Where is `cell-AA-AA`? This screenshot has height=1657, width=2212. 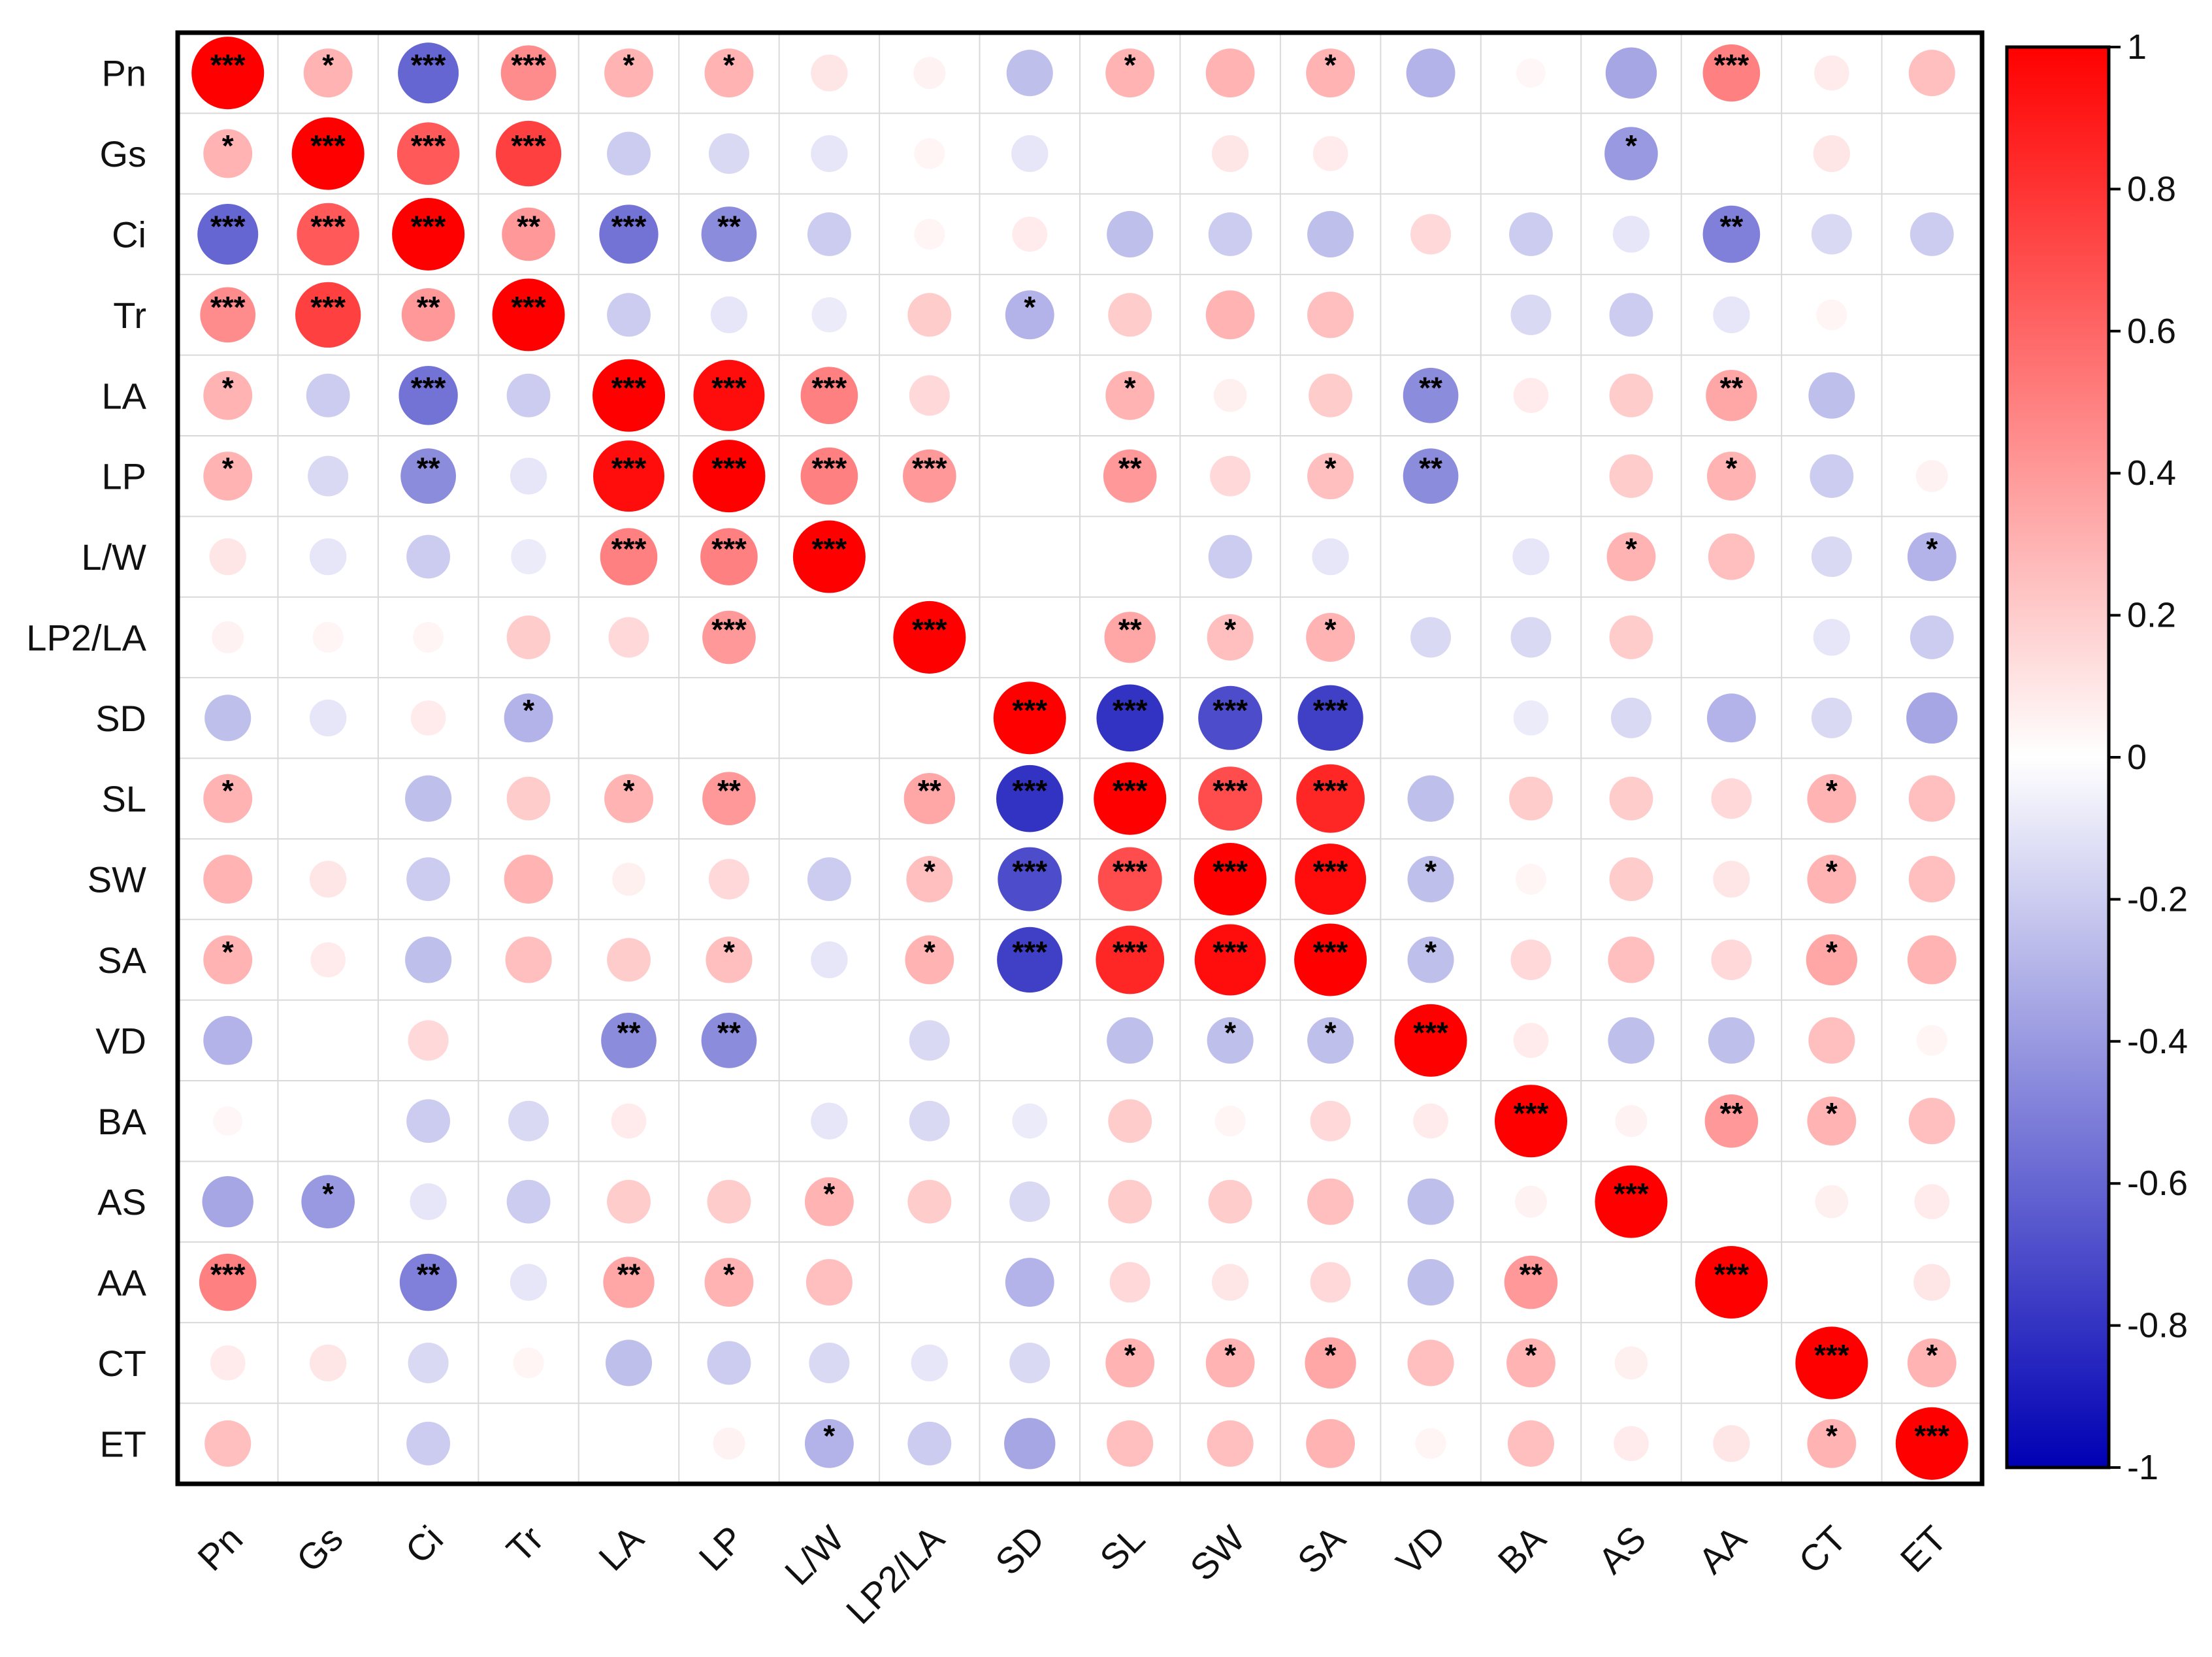 cell-AA-AA is located at coordinates (1732, 1283).